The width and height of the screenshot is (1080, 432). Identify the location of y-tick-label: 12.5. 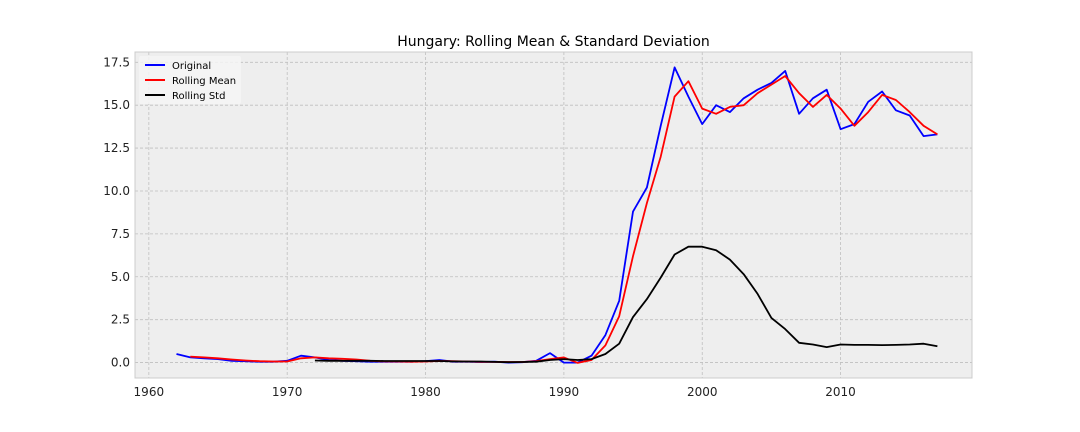
(116, 148).